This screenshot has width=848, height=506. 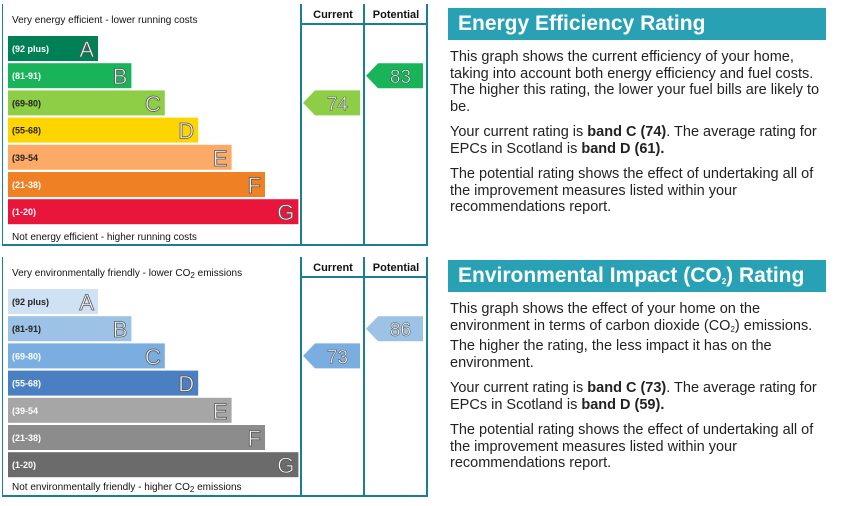 What do you see at coordinates (26, 384) in the screenshot?
I see `env-band-d-range: (55-68)` at bounding box center [26, 384].